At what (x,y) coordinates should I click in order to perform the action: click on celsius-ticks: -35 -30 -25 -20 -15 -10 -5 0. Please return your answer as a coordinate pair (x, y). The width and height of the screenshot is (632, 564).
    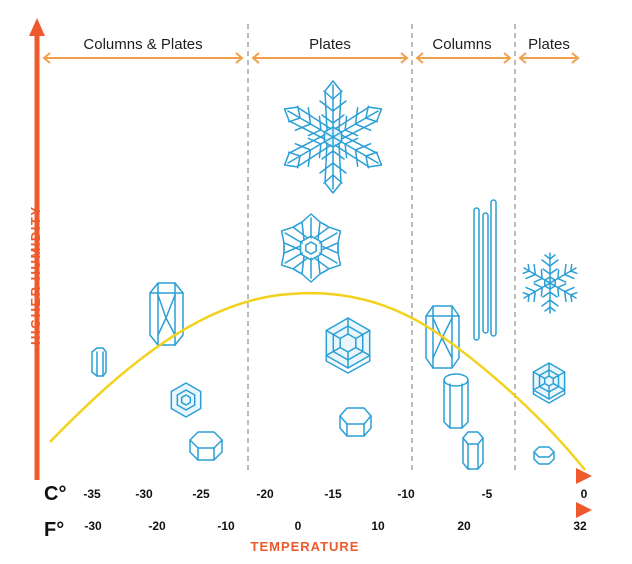
    Looking at the image, I should click on (335, 494).